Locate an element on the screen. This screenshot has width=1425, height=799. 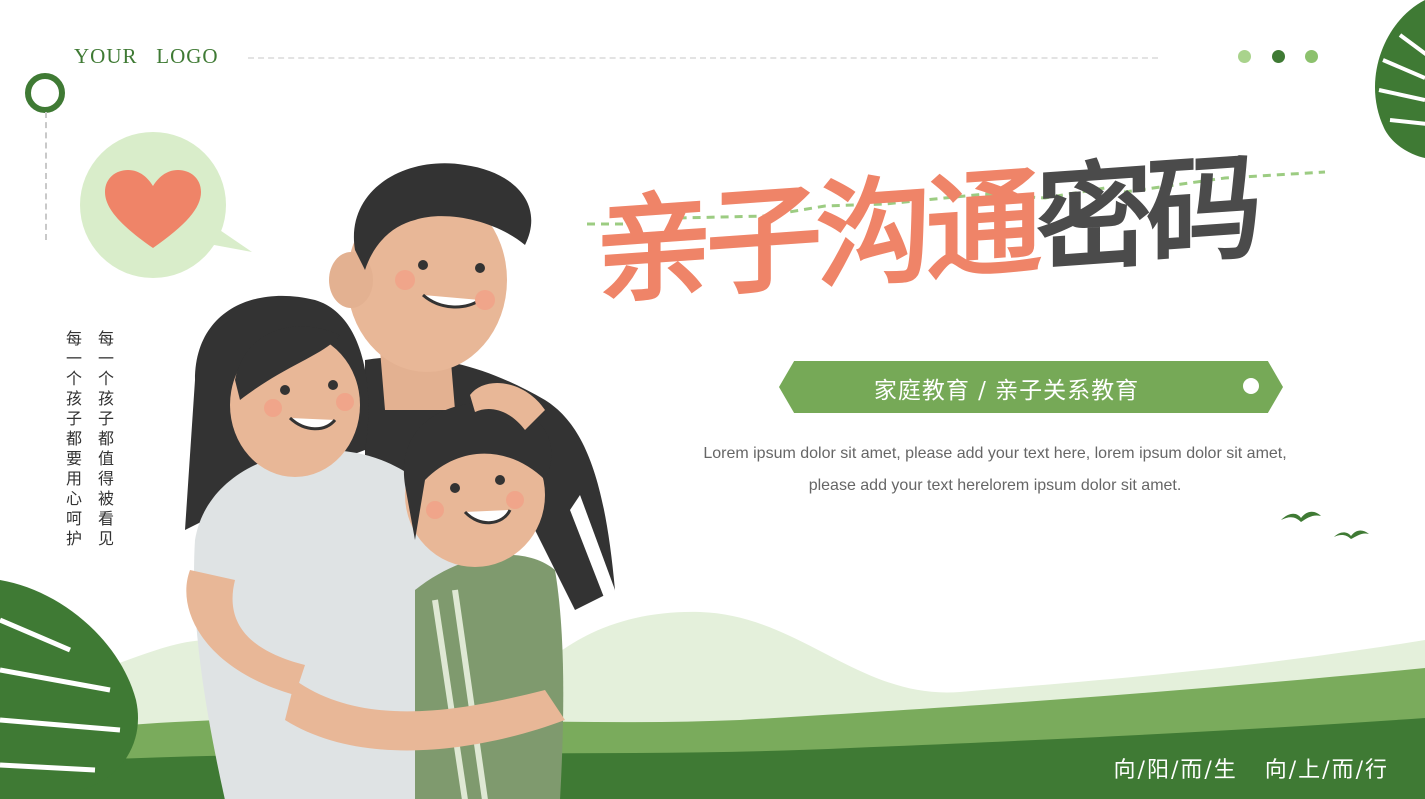
side-text-col1: 每一个孩子都值得被看见 is located at coordinates (104, 440).